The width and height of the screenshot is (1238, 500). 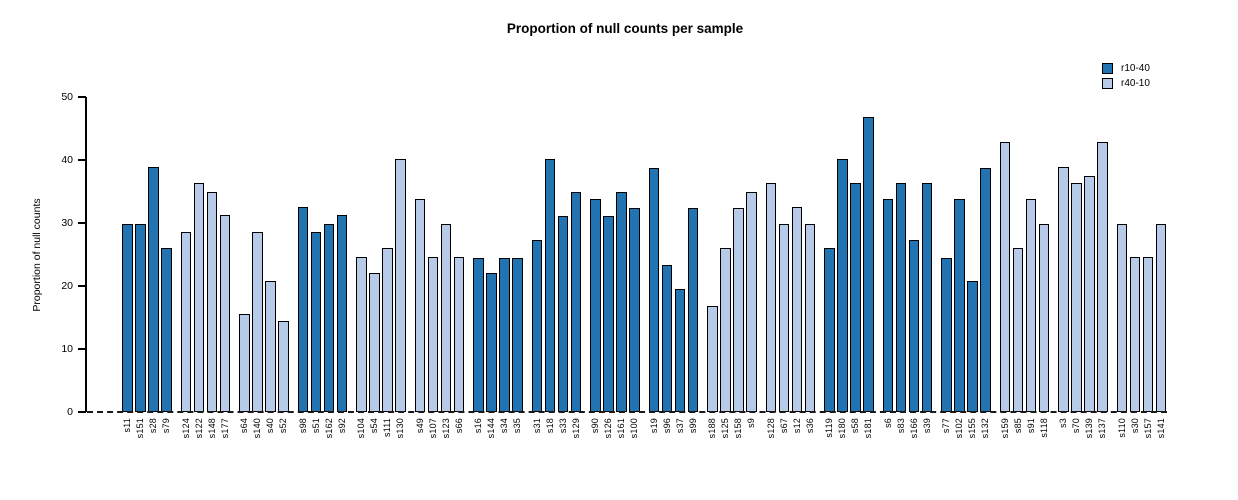 I want to click on x-tick-label-s137: s137, so click(x=1102, y=428).